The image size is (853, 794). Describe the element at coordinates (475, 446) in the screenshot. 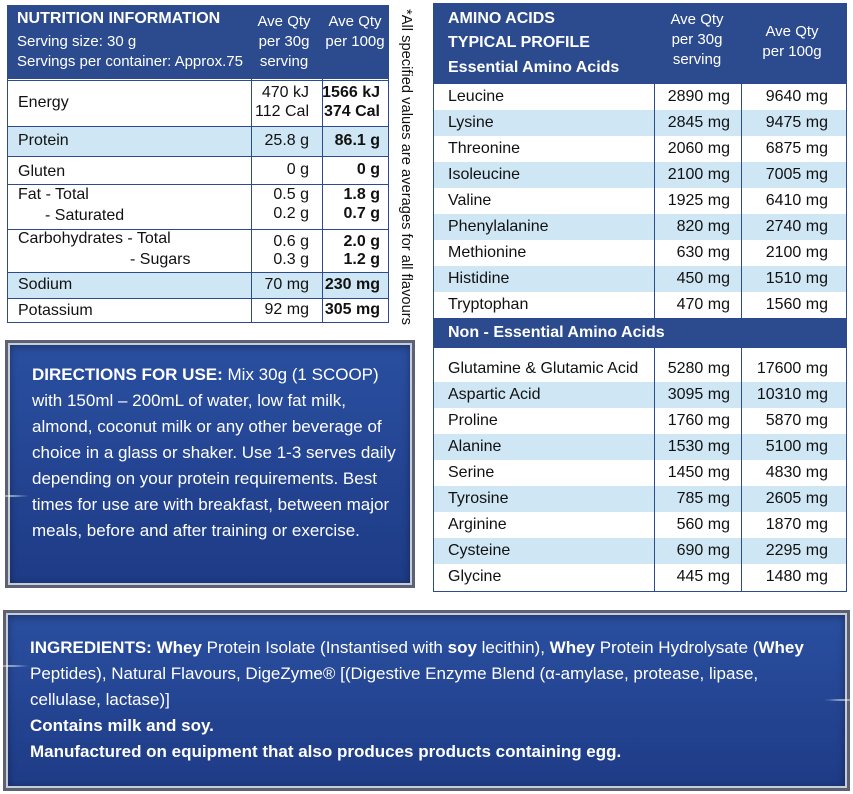

I see `amino-name: Alanine` at that location.